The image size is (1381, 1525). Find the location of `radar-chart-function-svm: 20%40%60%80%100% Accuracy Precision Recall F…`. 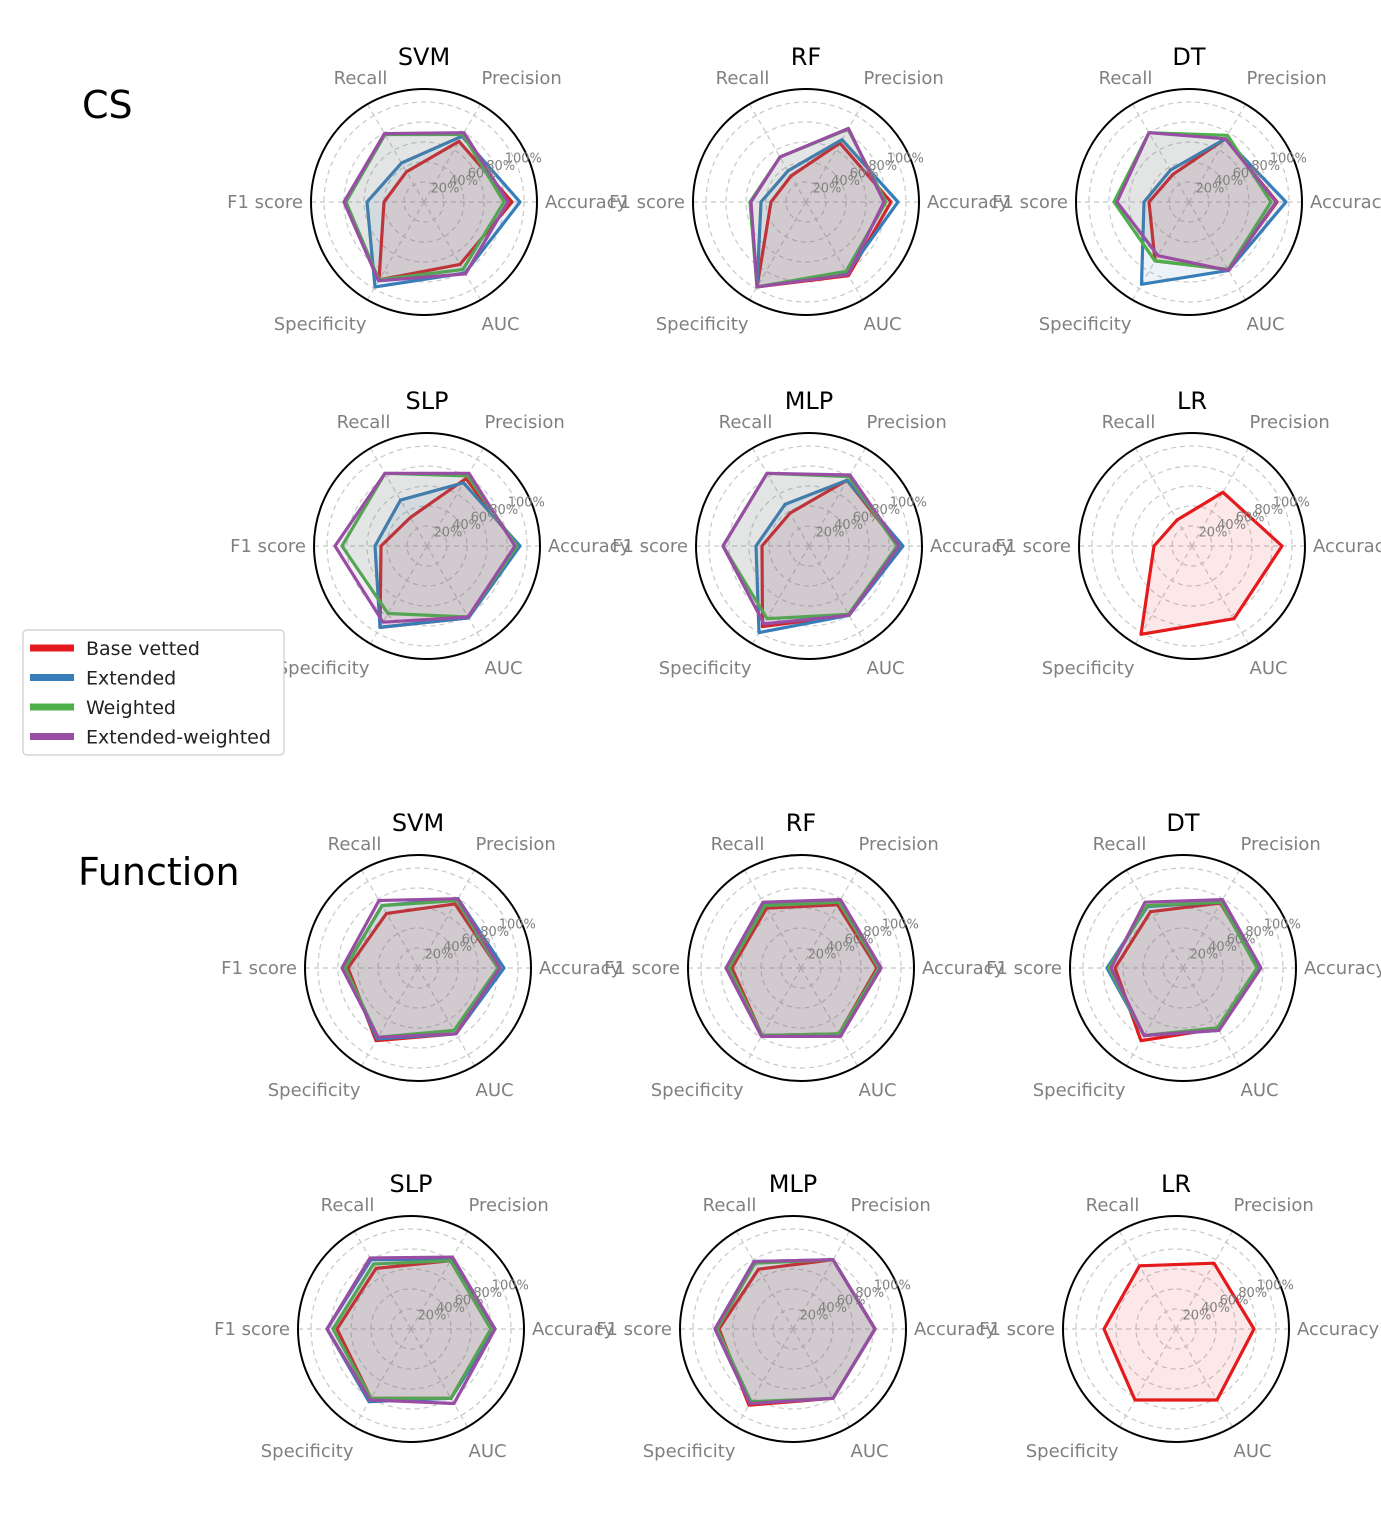

radar-chart-function-svm: 20%40%60%80%100% Accuracy Precision Recall F… is located at coordinates (421, 955).